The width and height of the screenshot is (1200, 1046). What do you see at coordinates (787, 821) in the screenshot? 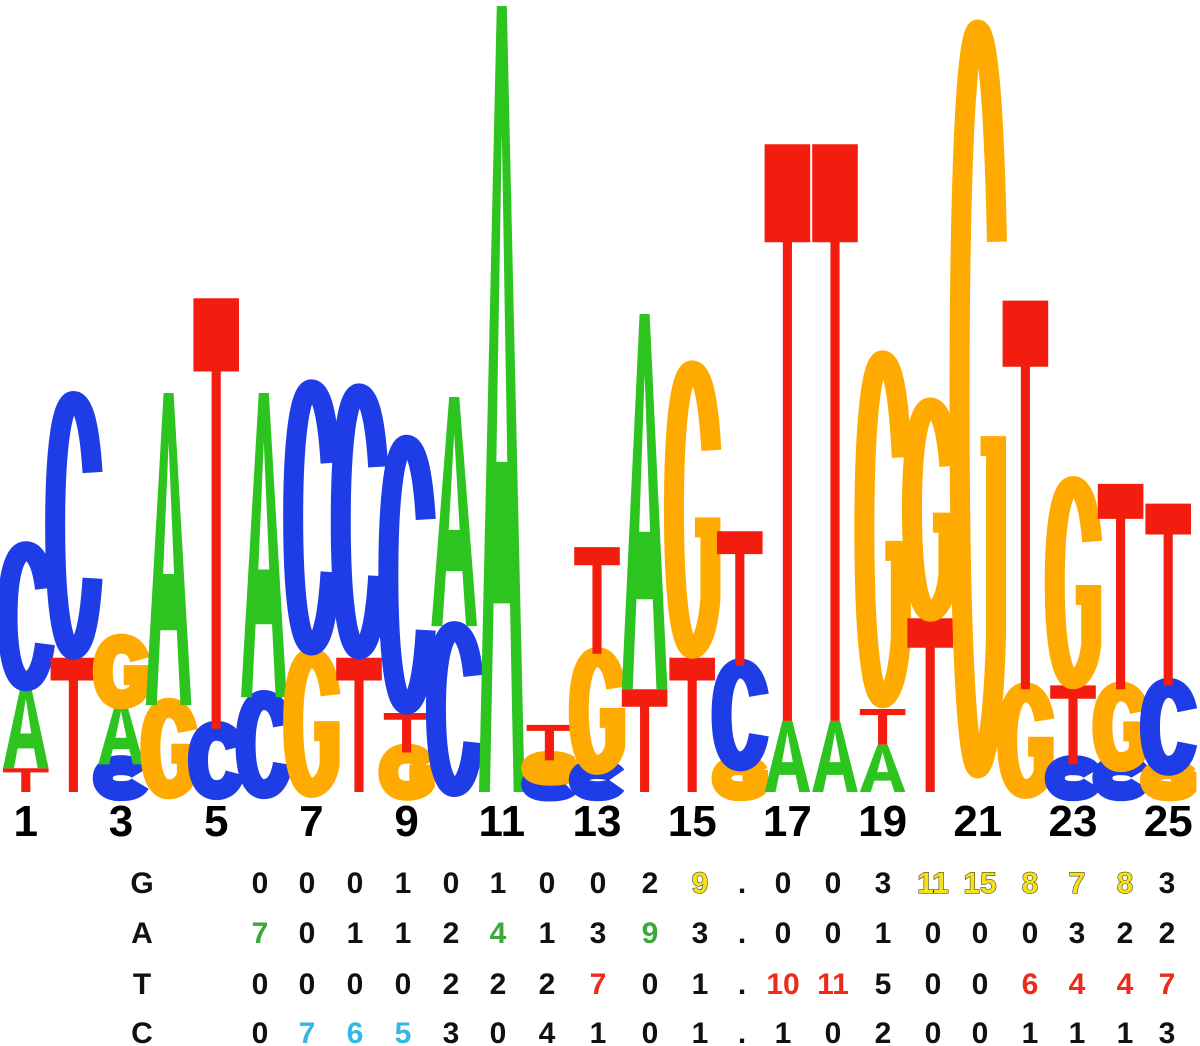
I see `position-label: 17` at bounding box center [787, 821].